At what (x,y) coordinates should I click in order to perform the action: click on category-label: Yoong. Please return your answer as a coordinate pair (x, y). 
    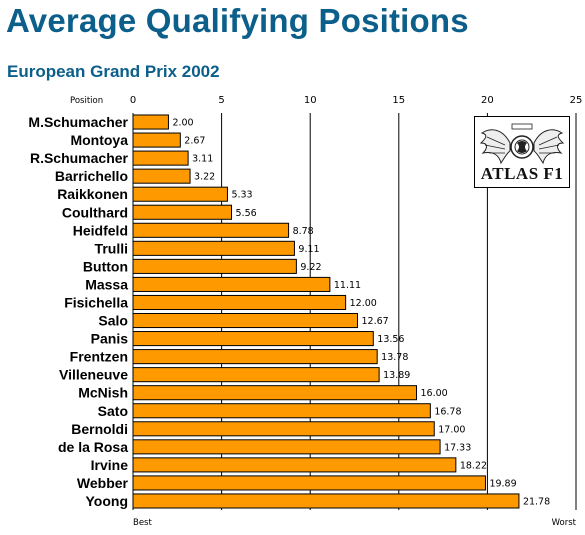
    Looking at the image, I should click on (106, 501).